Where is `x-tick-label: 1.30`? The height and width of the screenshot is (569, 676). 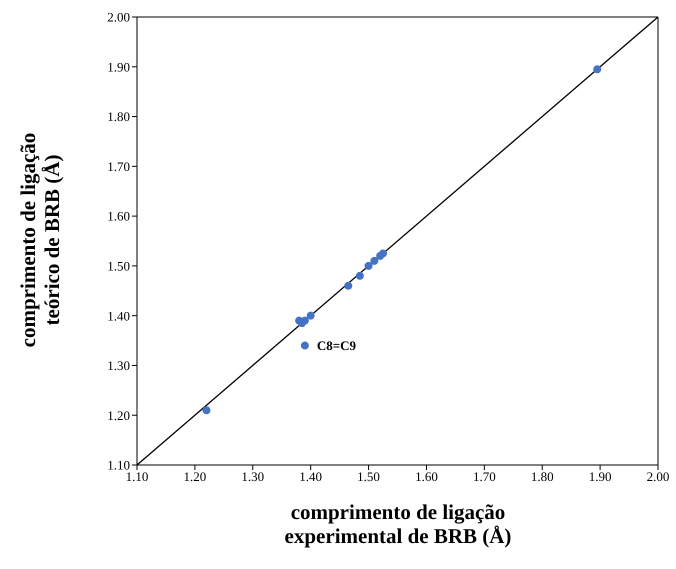
x-tick-label: 1.30 is located at coordinates (252, 476).